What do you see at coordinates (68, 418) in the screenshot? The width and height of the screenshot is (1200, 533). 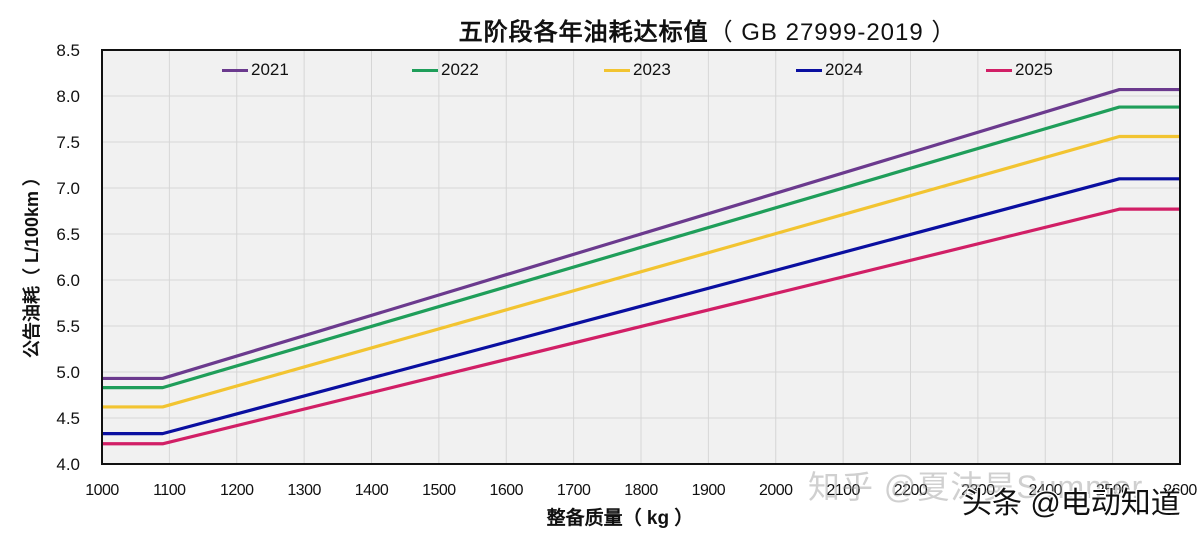 I see `y-tick-label: 4.5` at bounding box center [68, 418].